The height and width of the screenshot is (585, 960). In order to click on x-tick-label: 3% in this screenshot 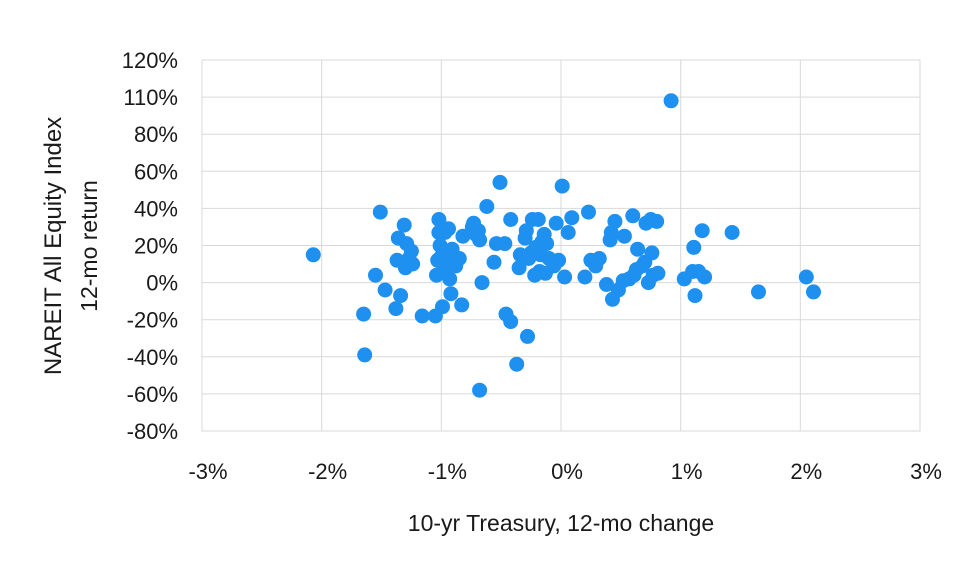, I will do `click(926, 471)`.